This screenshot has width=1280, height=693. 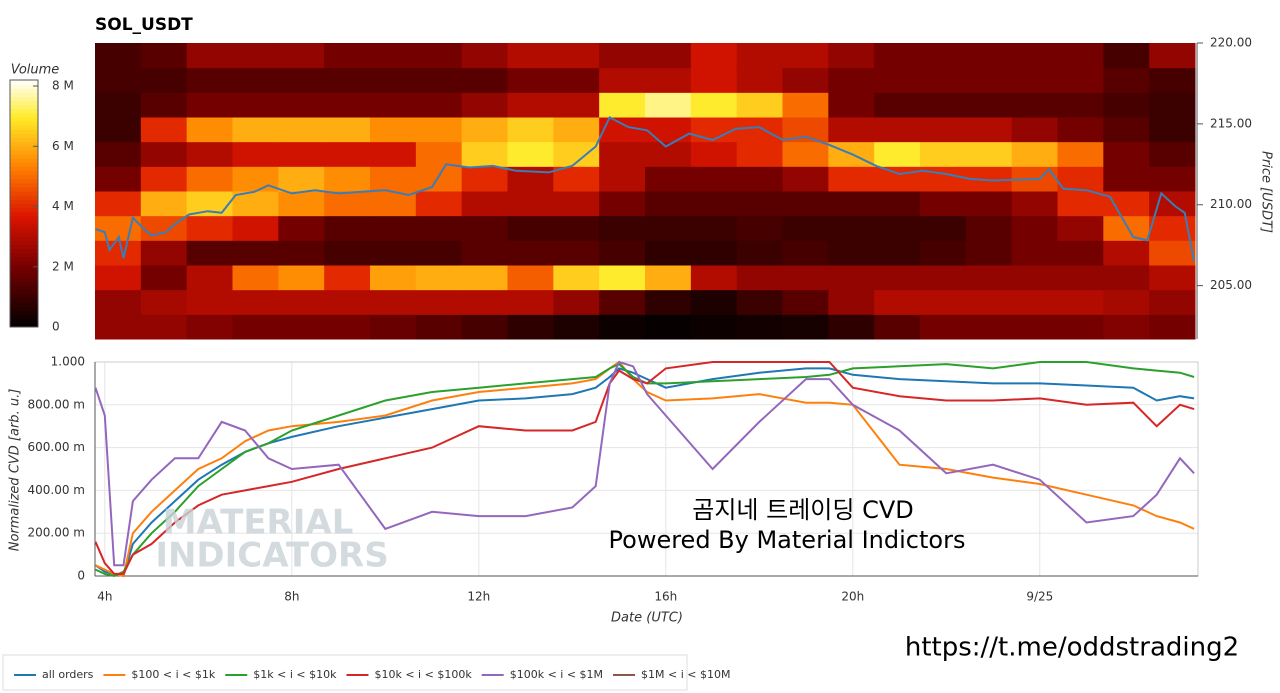 I want to click on x-tick-label: 20h, so click(x=852, y=597).